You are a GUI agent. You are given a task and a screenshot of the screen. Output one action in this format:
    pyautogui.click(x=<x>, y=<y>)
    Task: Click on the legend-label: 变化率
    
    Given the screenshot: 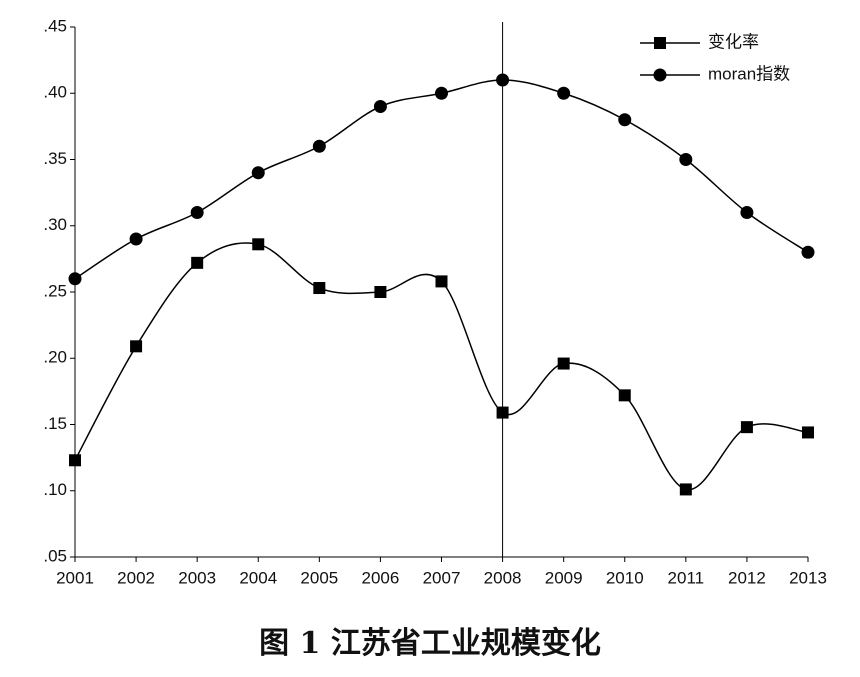 What is the action you would take?
    pyautogui.click(x=733, y=41)
    